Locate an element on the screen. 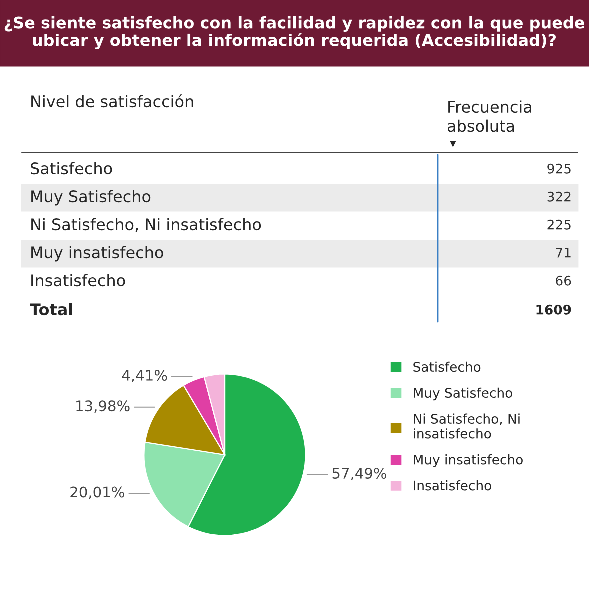  legend-label: Insatisfecho is located at coordinates (453, 485).